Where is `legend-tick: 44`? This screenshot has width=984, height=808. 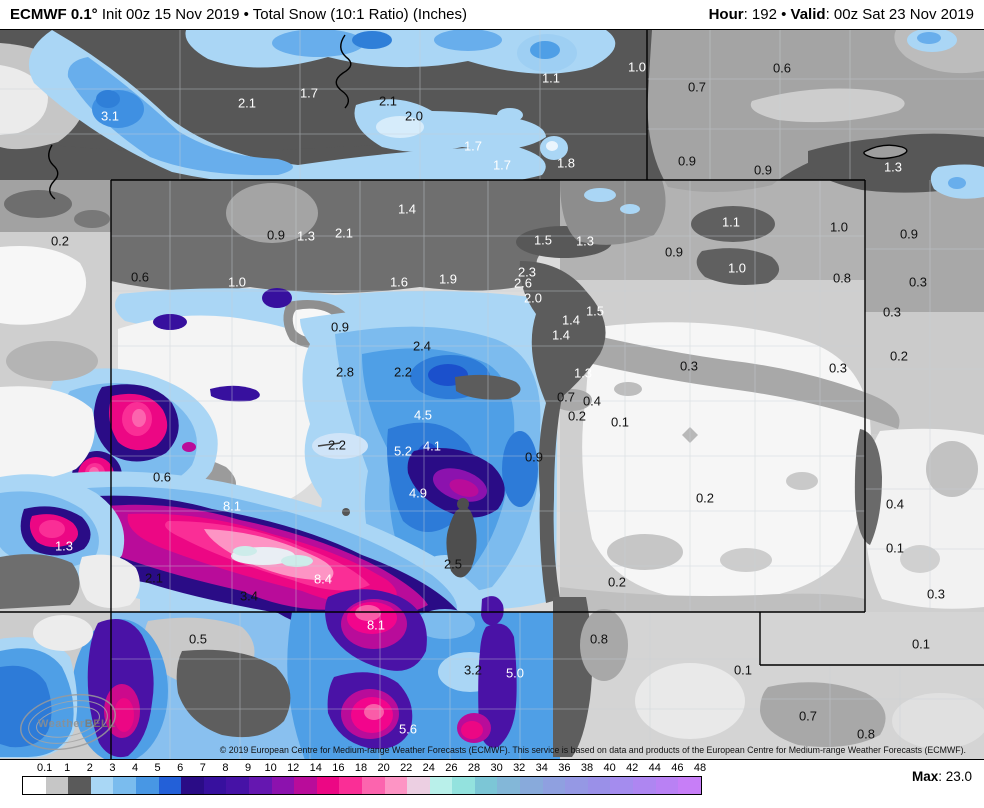 legend-tick: 44 is located at coordinates (654, 768).